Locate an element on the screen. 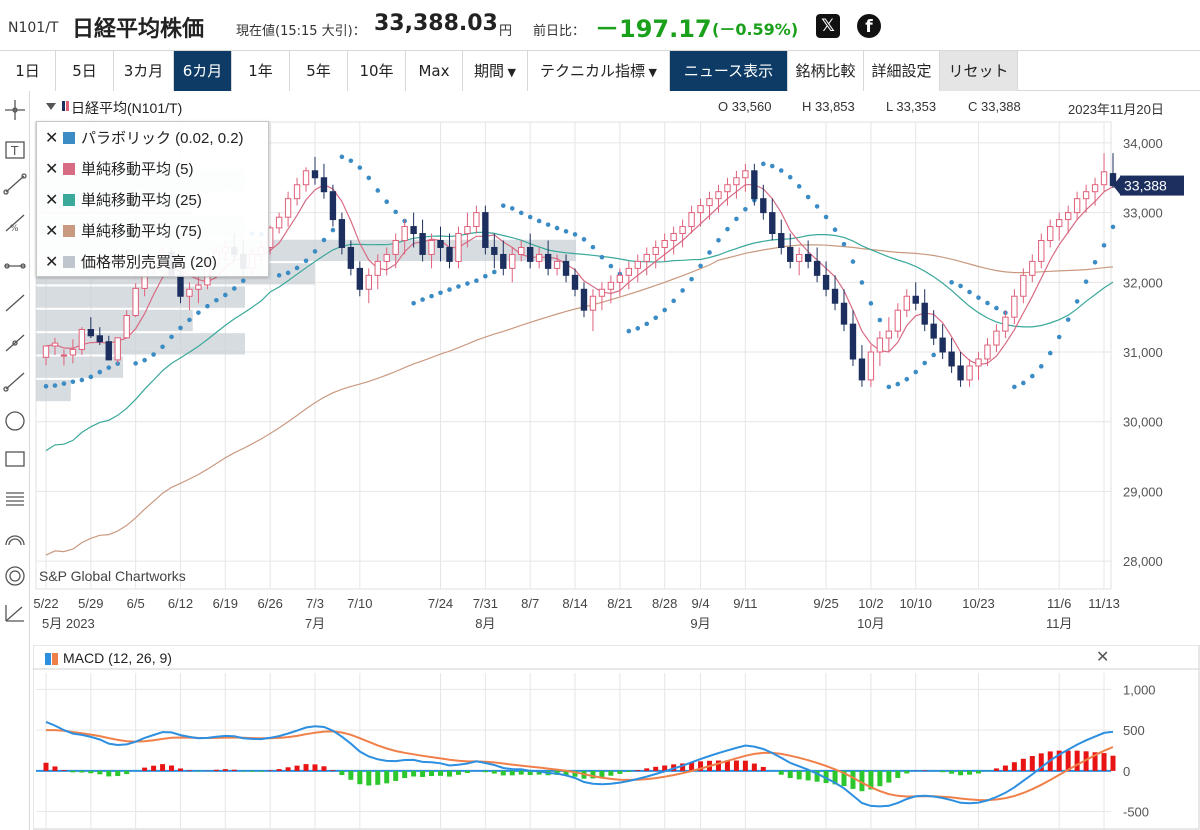 The width and height of the screenshot is (1200, 830). measure-tool-icon is located at coordinates (14, 613).